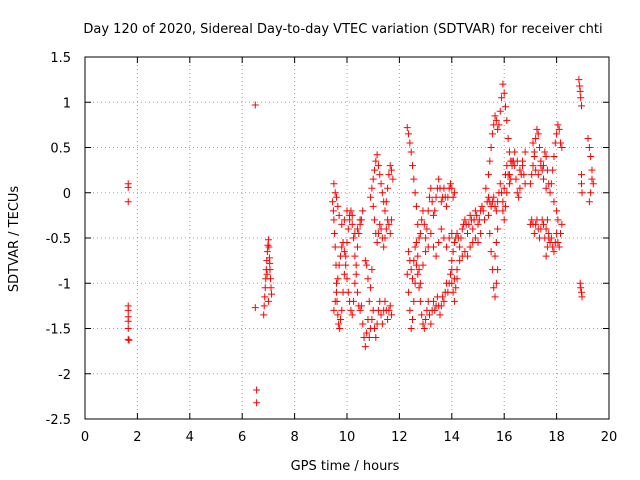  I want to click on y-tick-label: 1.5, so click(60, 58).